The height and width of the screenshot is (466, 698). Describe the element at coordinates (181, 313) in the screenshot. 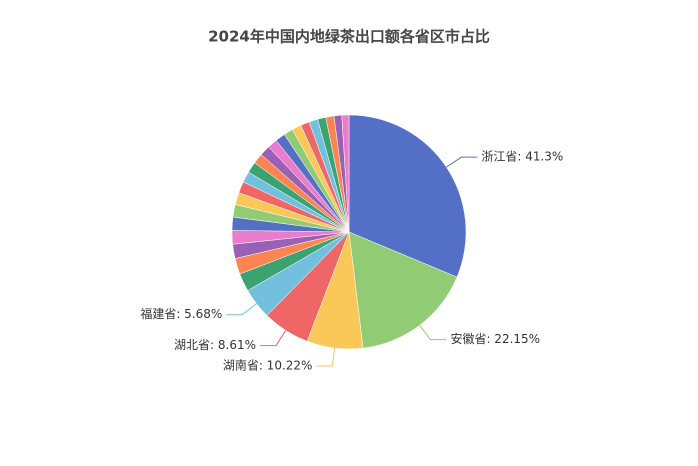

I see `slice-label: 福建省: 5.68%` at that location.